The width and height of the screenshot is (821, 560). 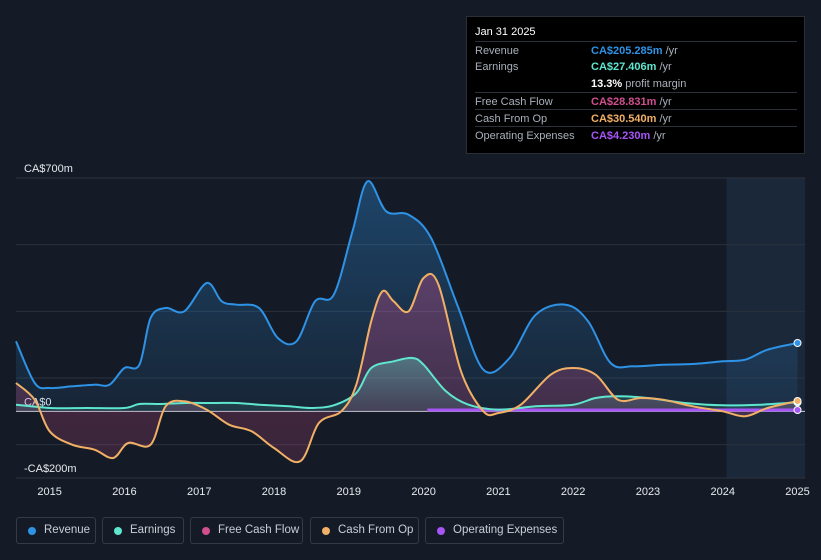 I want to click on tooltip-label: Free Cash Flow, so click(x=514, y=102).